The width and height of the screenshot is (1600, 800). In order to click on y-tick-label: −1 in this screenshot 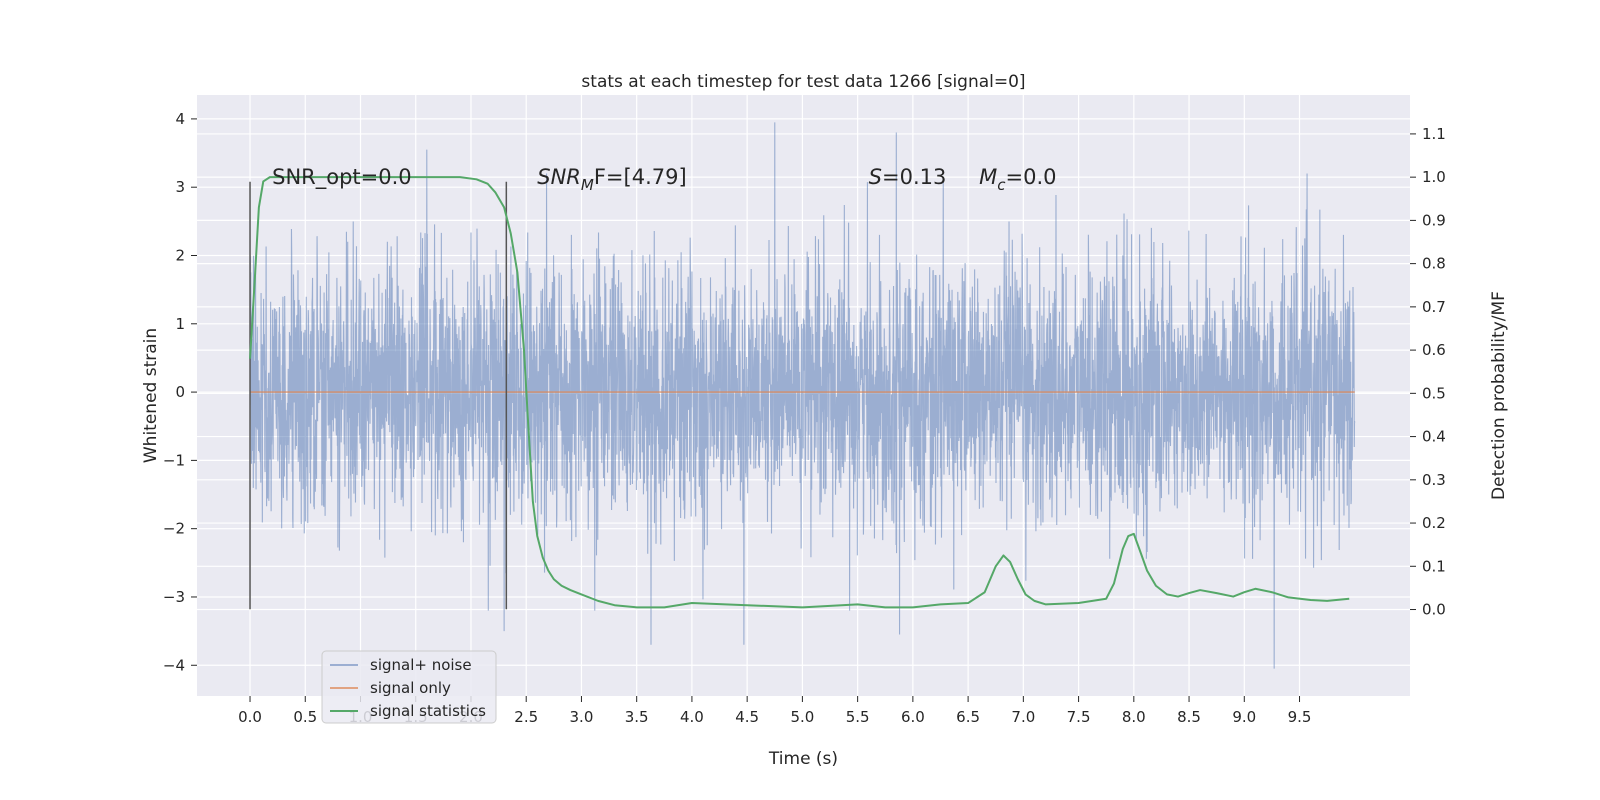, I will do `click(174, 460)`.